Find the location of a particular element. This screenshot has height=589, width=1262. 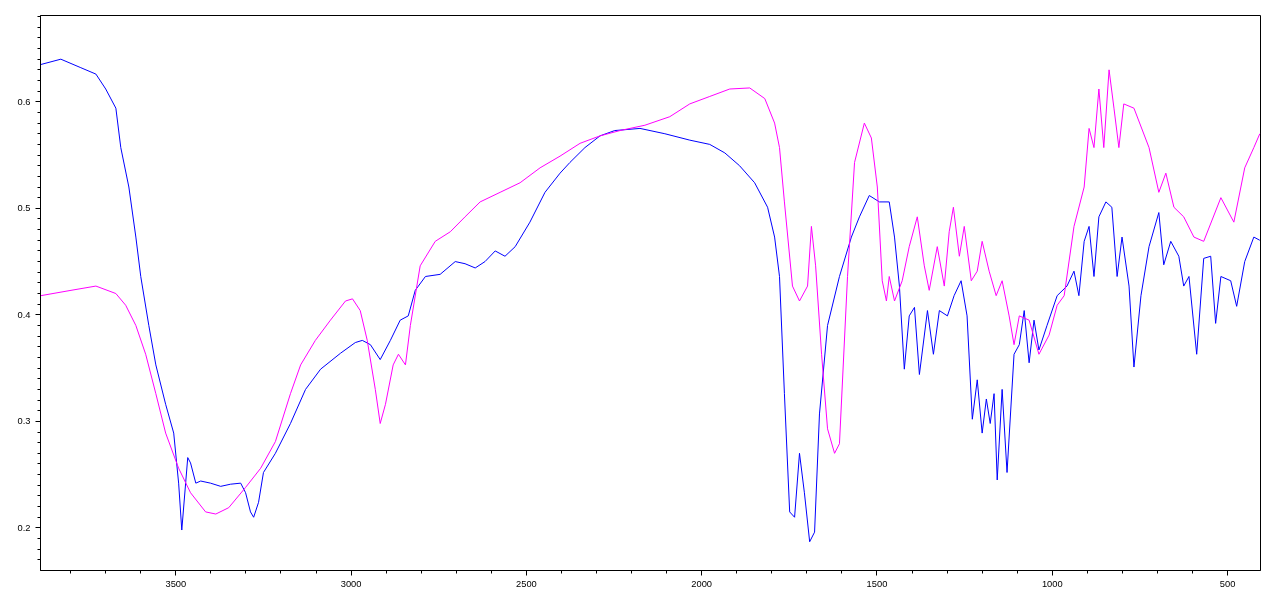

y-tick-label: 0.5 is located at coordinates (24, 208).